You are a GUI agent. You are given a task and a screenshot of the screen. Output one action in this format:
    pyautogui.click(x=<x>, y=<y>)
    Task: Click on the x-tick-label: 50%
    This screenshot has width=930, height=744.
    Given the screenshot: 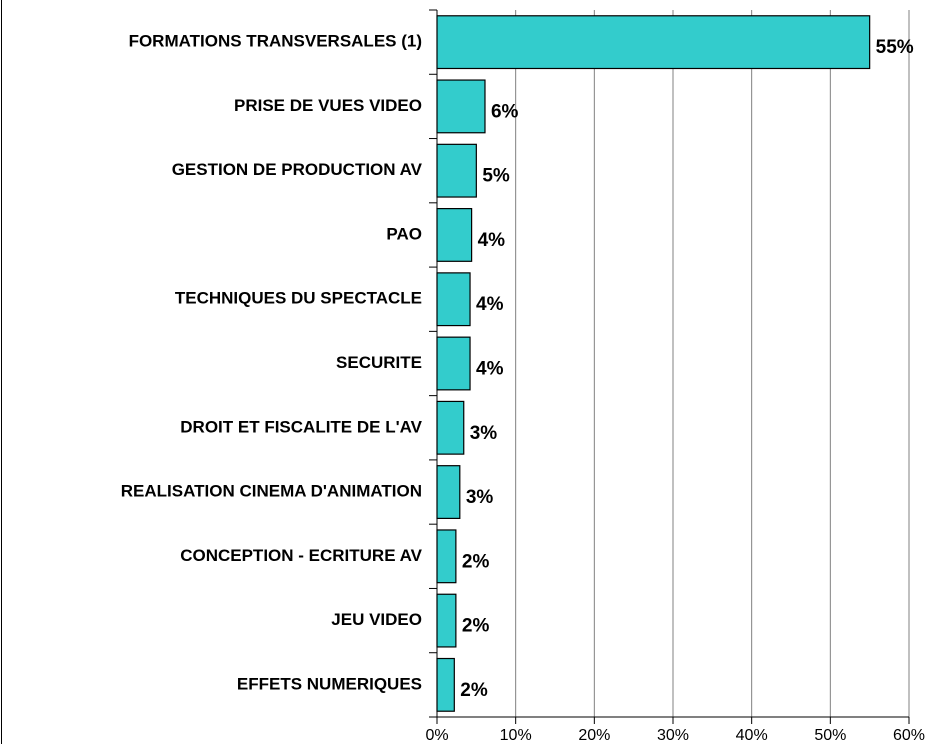 What is the action you would take?
    pyautogui.click(x=830, y=735)
    